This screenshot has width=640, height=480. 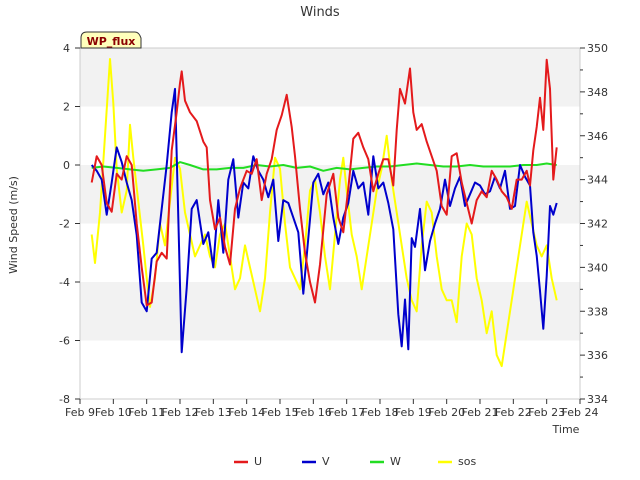 What do you see at coordinates (280, 412) in the screenshot?
I see `x-tick-label: Feb 15` at bounding box center [280, 412].